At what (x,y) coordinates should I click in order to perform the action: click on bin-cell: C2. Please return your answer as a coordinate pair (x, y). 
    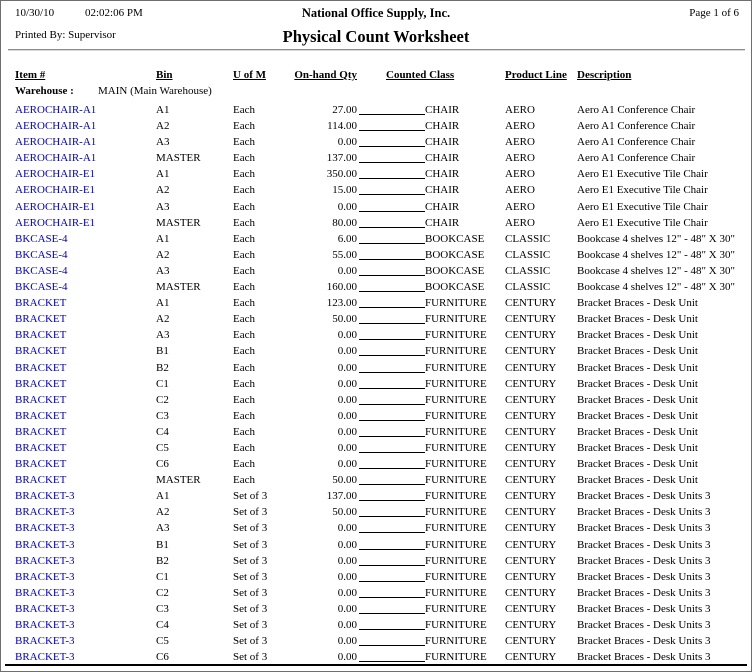
    Looking at the image, I should click on (162, 592).